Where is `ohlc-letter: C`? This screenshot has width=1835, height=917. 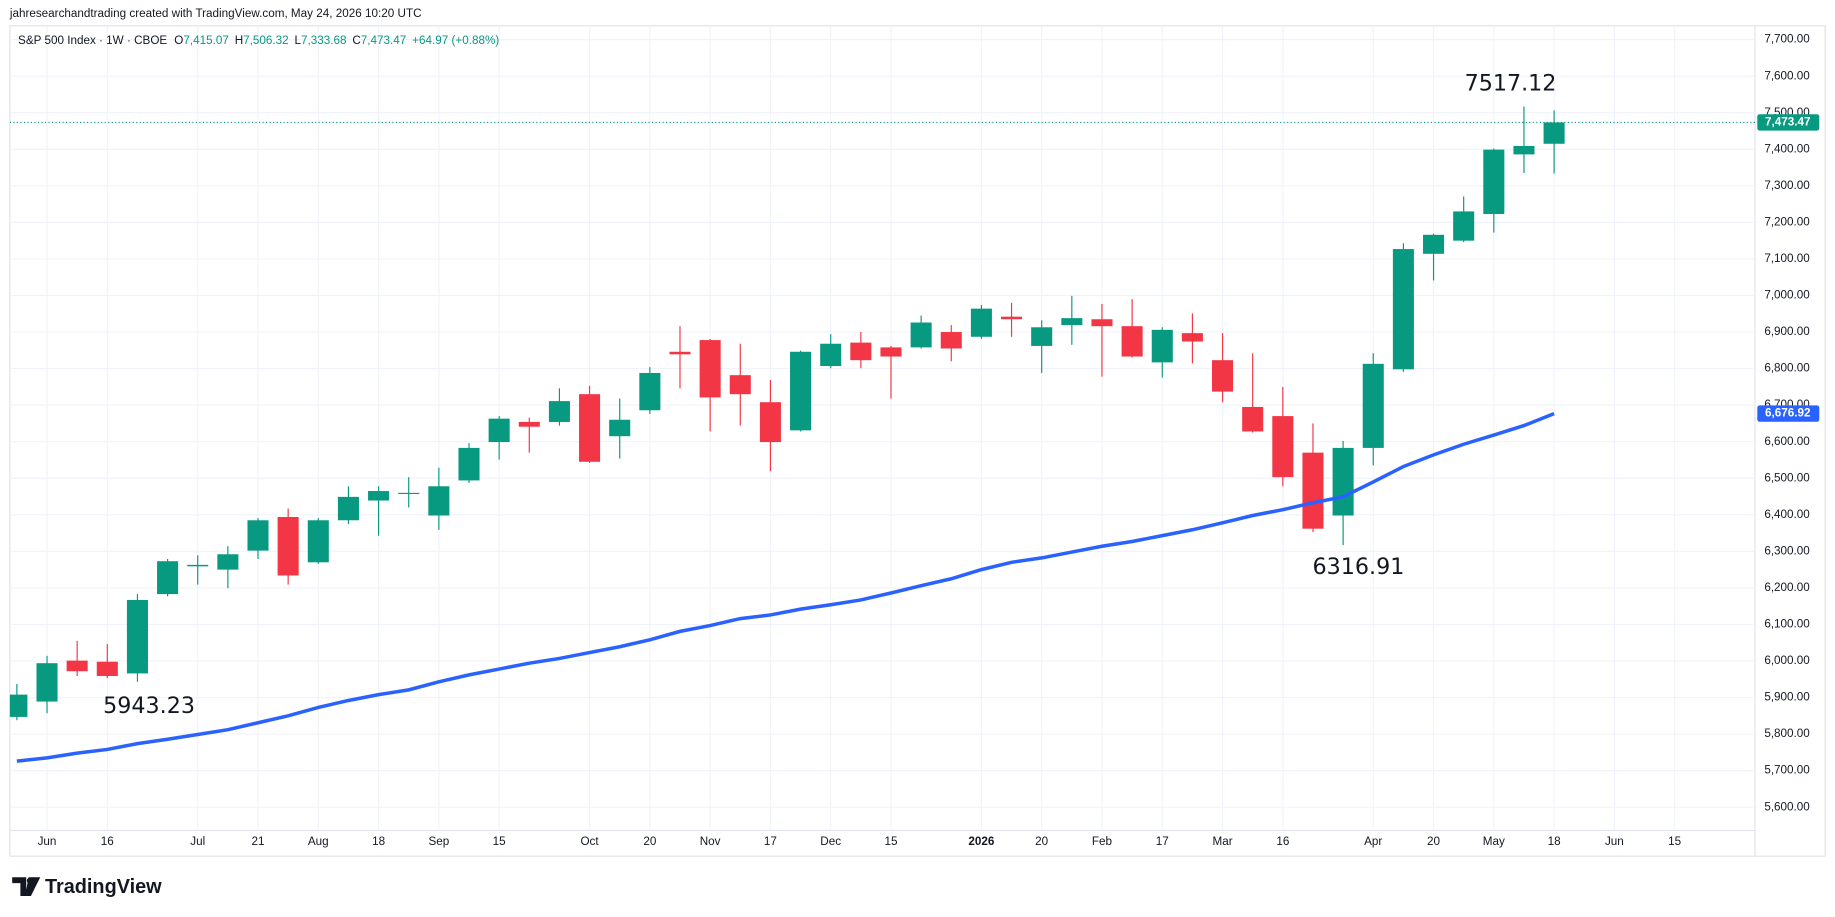 ohlc-letter: C is located at coordinates (356, 40).